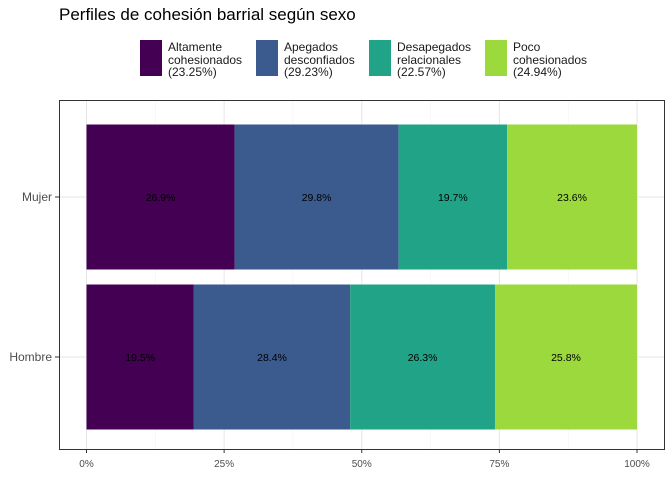 The width and height of the screenshot is (672, 480). What do you see at coordinates (30, 357) in the screenshot?
I see `y-tick-label: Hombre` at bounding box center [30, 357].